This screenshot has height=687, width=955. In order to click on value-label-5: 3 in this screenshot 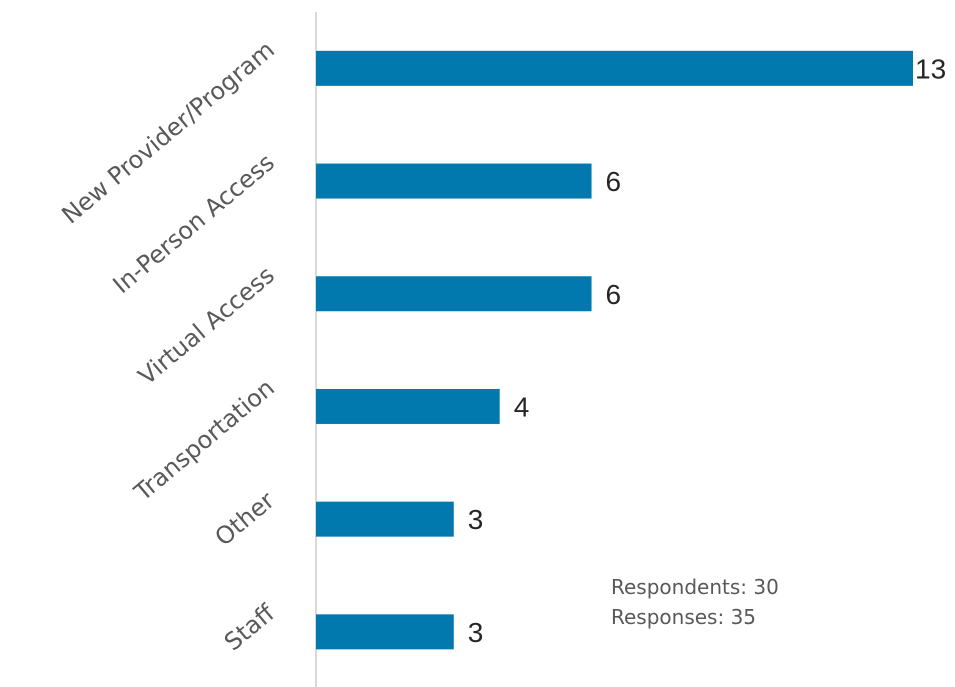, I will do `click(476, 632)`.